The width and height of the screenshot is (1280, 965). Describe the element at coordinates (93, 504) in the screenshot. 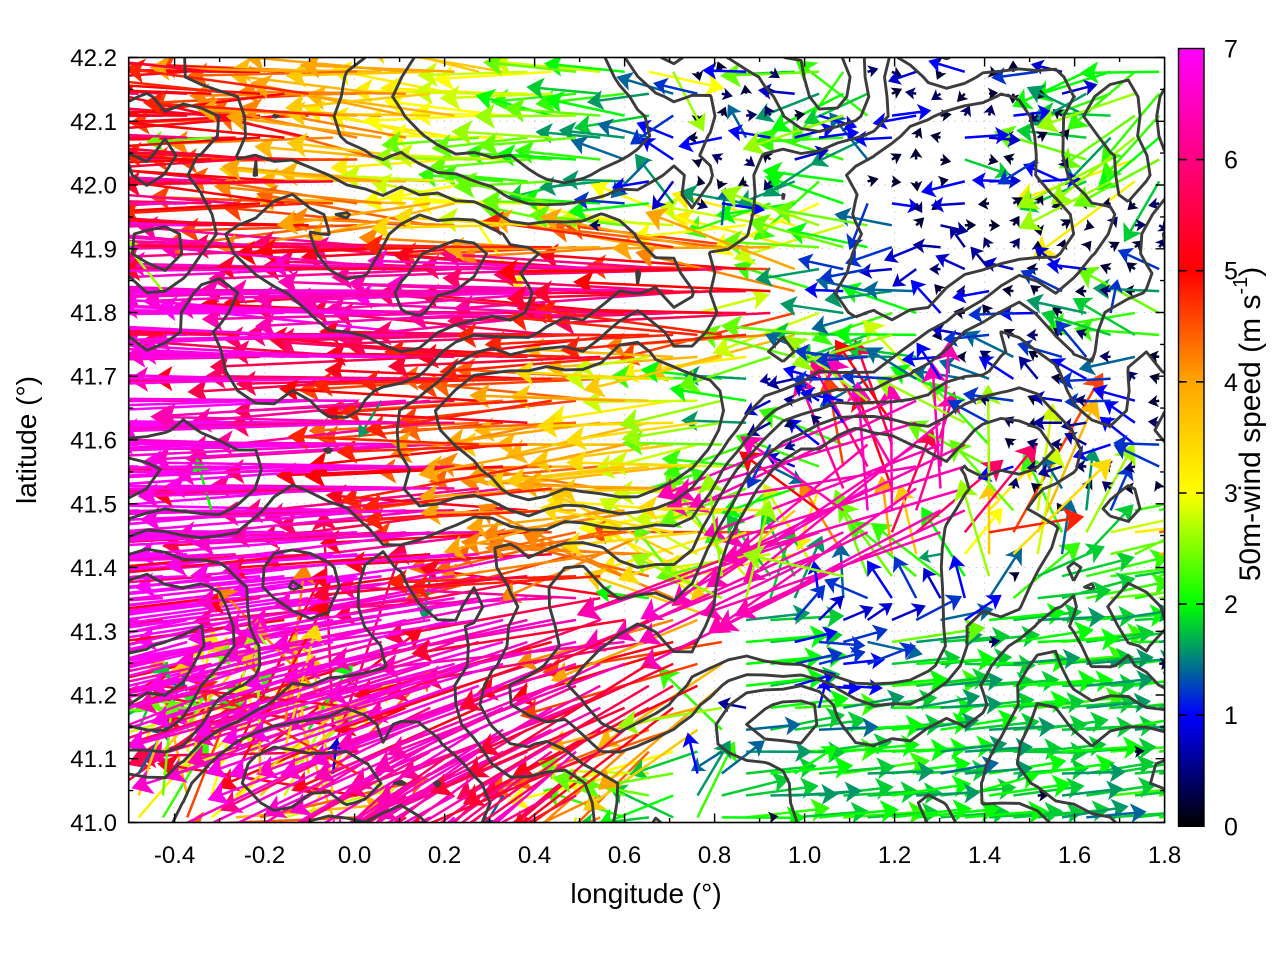

I see `svg-text: 41.5` at that location.